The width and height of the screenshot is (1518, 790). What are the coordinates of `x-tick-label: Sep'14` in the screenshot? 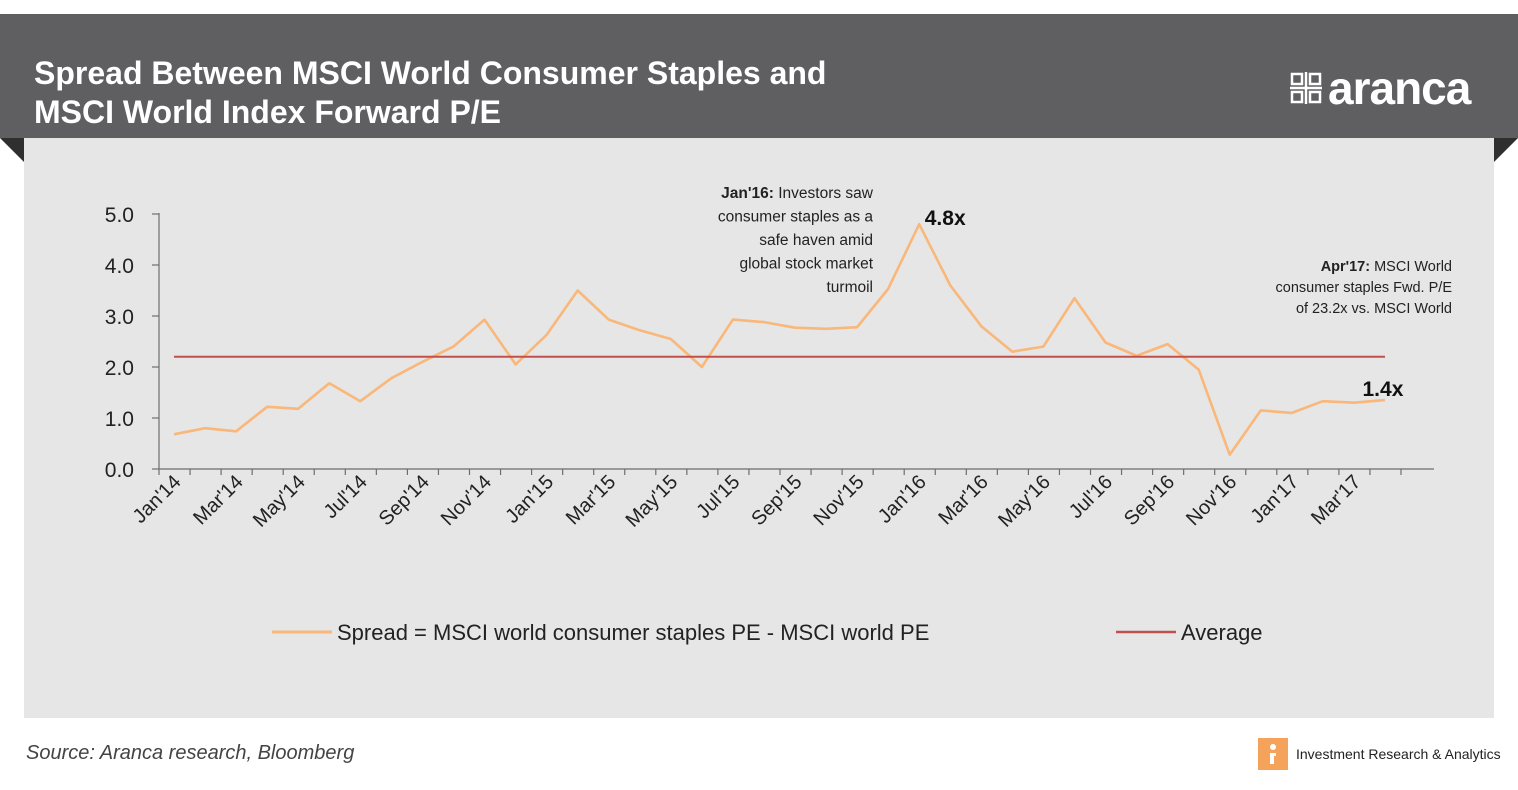 It's located at (404, 500).